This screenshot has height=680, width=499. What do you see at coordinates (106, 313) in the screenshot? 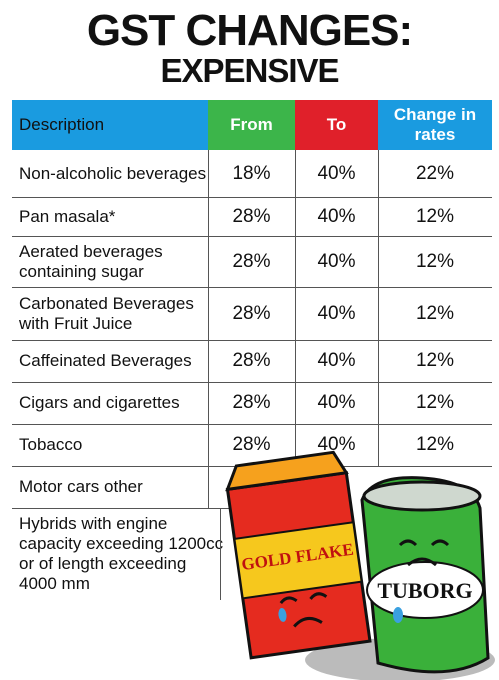
I see `description: Carbonated Beverages with Fruit Juice` at bounding box center [106, 313].